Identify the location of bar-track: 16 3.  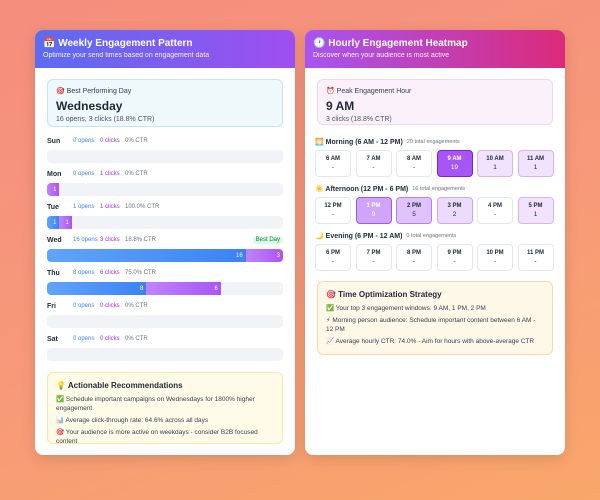
(165, 255).